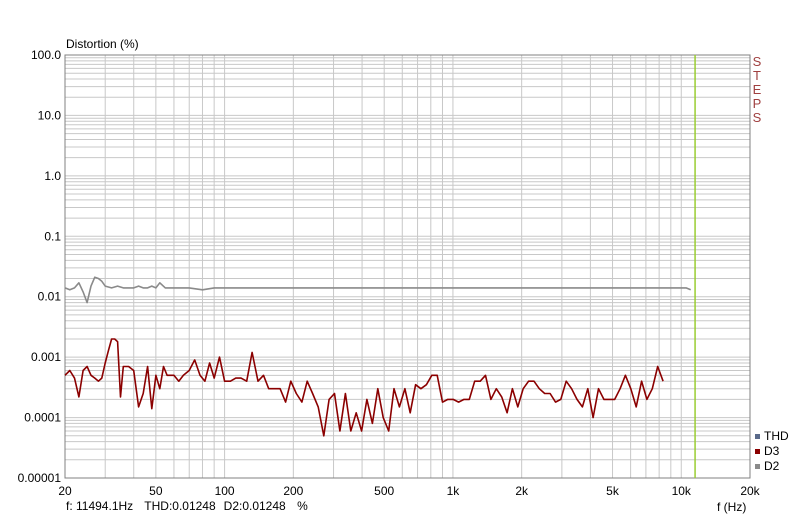 The image size is (800, 529). I want to click on side-label-letter: P, so click(757, 103).